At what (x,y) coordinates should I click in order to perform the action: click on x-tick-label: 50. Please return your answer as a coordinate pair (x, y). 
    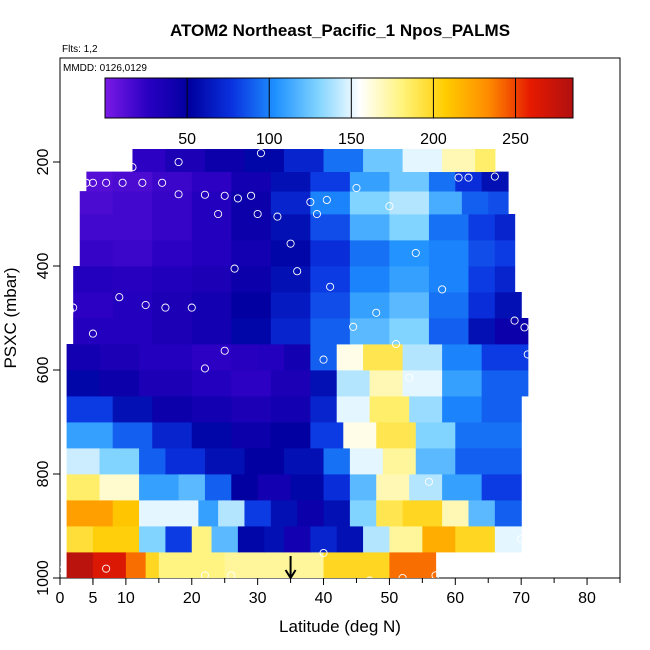
    Looking at the image, I should click on (390, 598).